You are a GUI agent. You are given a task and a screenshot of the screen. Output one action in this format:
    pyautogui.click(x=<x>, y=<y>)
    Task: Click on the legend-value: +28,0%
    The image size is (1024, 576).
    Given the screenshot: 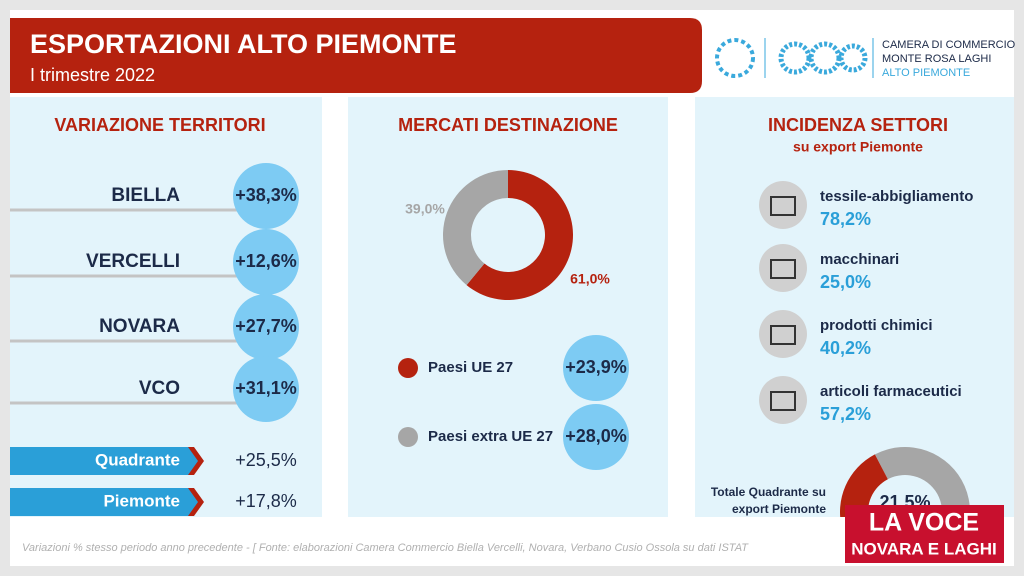 What is the action you would take?
    pyautogui.click(x=596, y=436)
    